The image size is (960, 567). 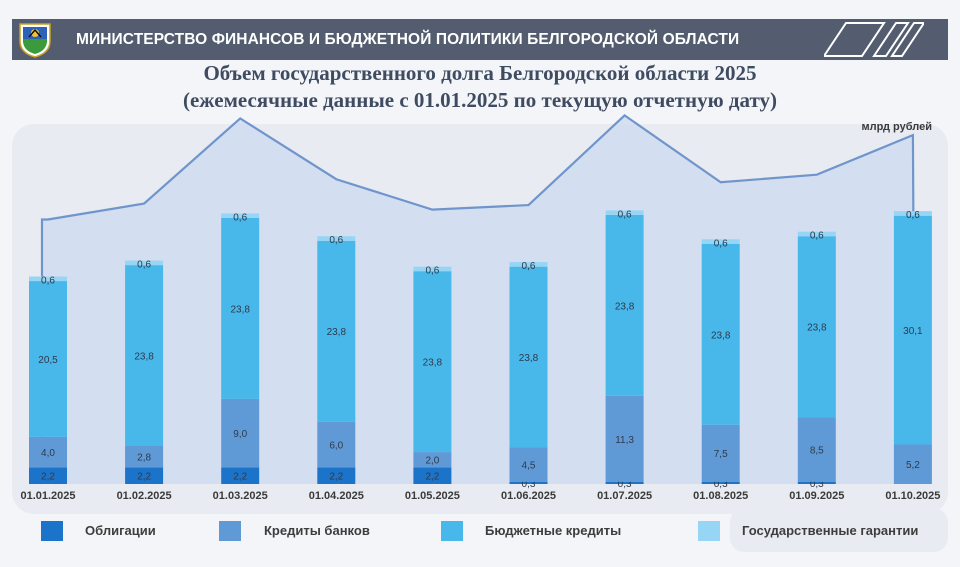 I want to click on legend-swatch-bonds, so click(x=52, y=531).